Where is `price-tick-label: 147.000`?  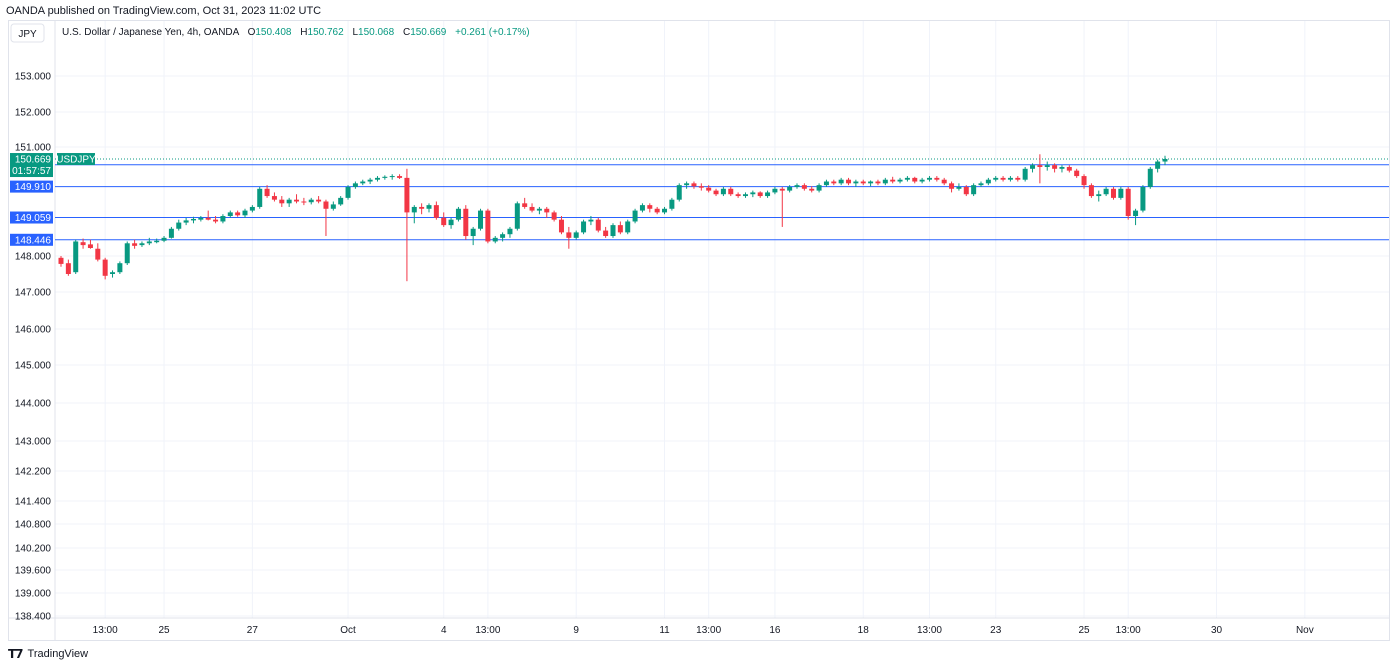
price-tick-label: 147.000 is located at coordinates (33, 293).